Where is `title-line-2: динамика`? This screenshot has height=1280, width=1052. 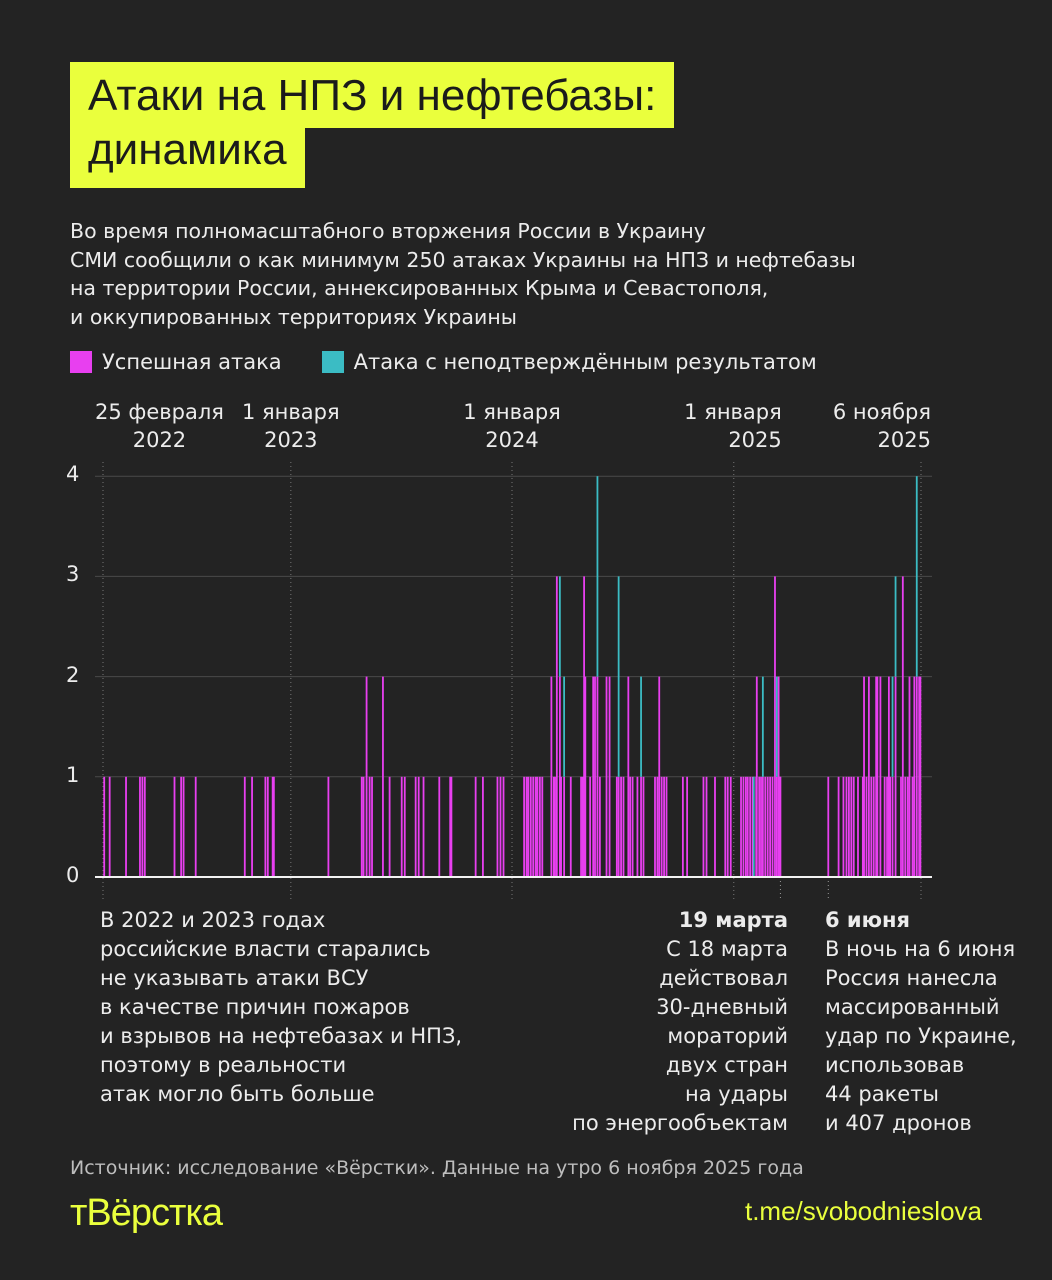 title-line-2: динамика is located at coordinates (187, 158).